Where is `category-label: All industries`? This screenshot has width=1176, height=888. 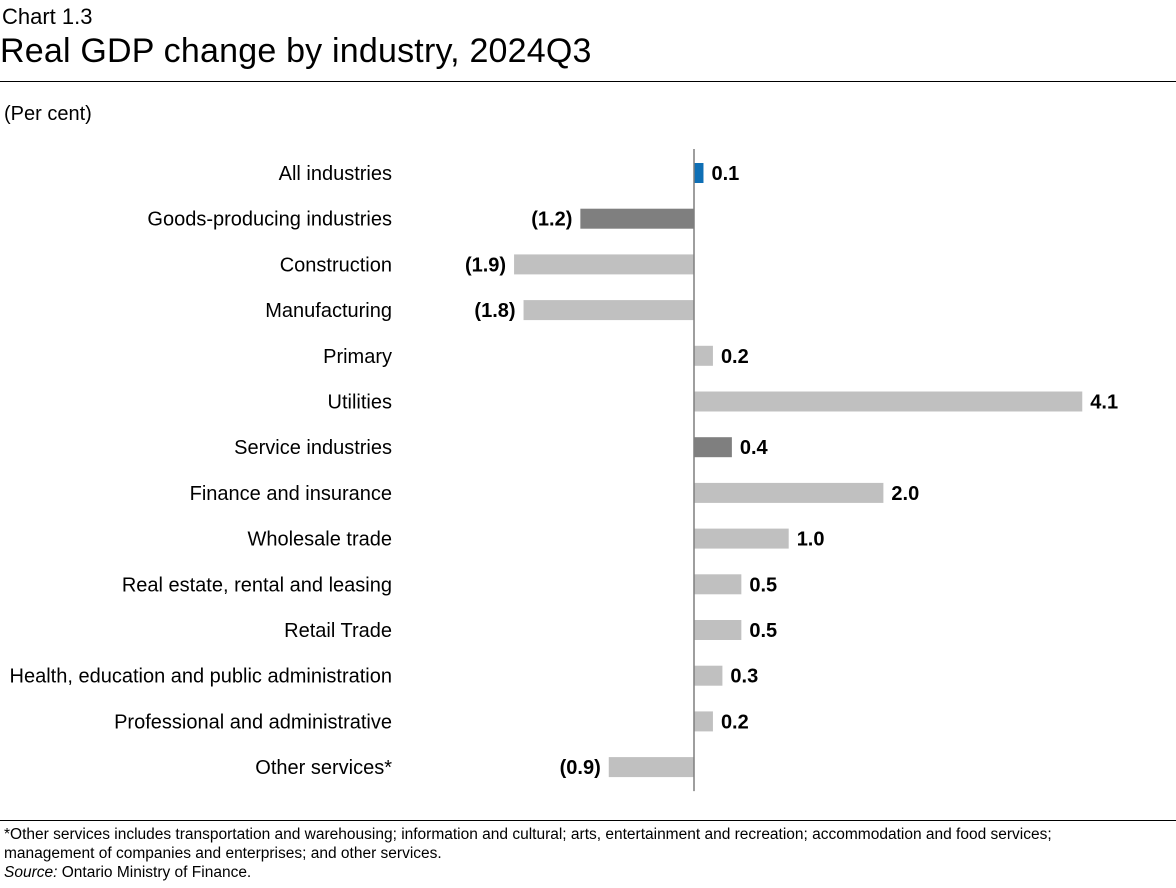 category-label: All industries is located at coordinates (335, 174).